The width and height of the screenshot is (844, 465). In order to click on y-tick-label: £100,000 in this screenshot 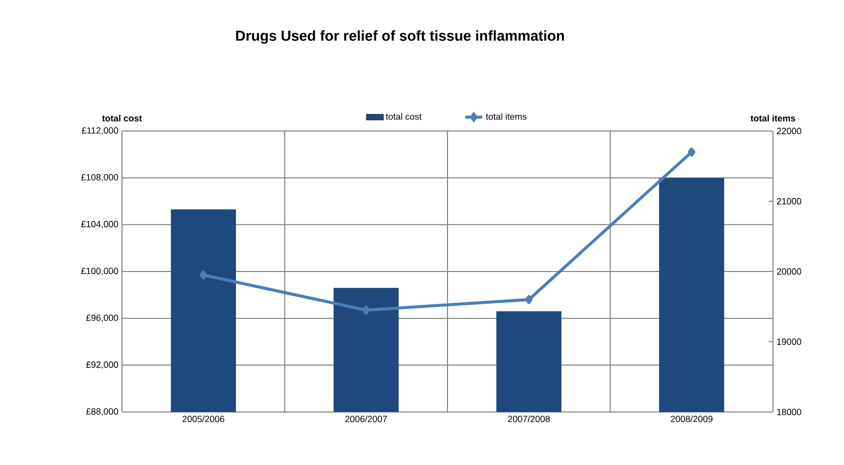, I will do `click(99, 272)`.